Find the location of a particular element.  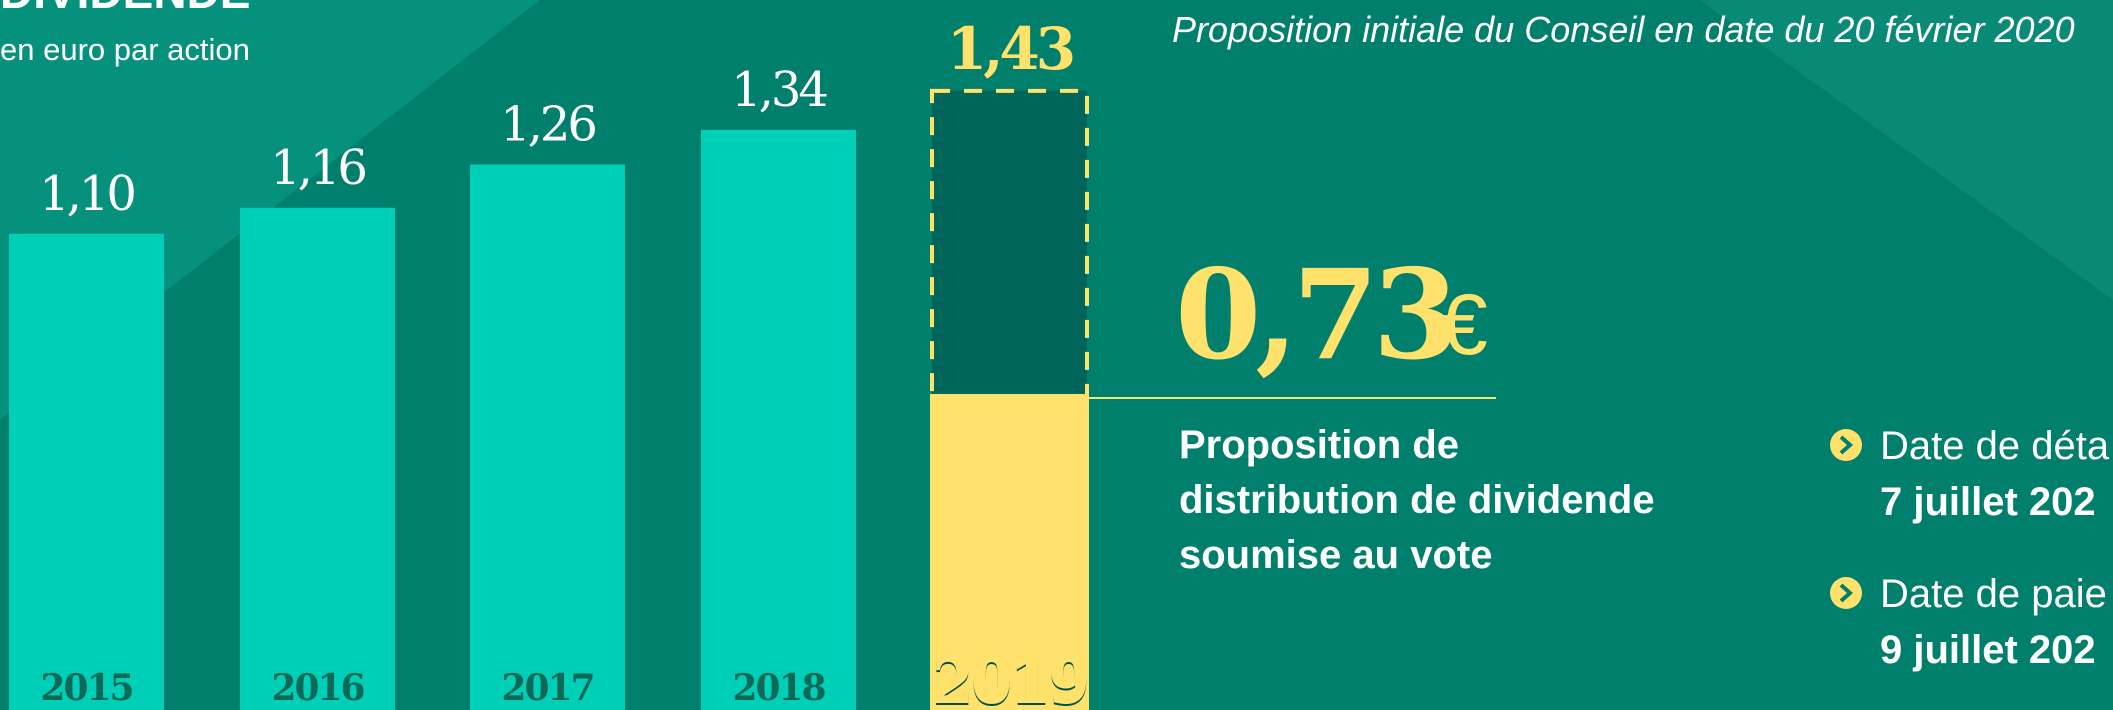

caption-line: distribution de dividende is located at coordinates (1417, 500).